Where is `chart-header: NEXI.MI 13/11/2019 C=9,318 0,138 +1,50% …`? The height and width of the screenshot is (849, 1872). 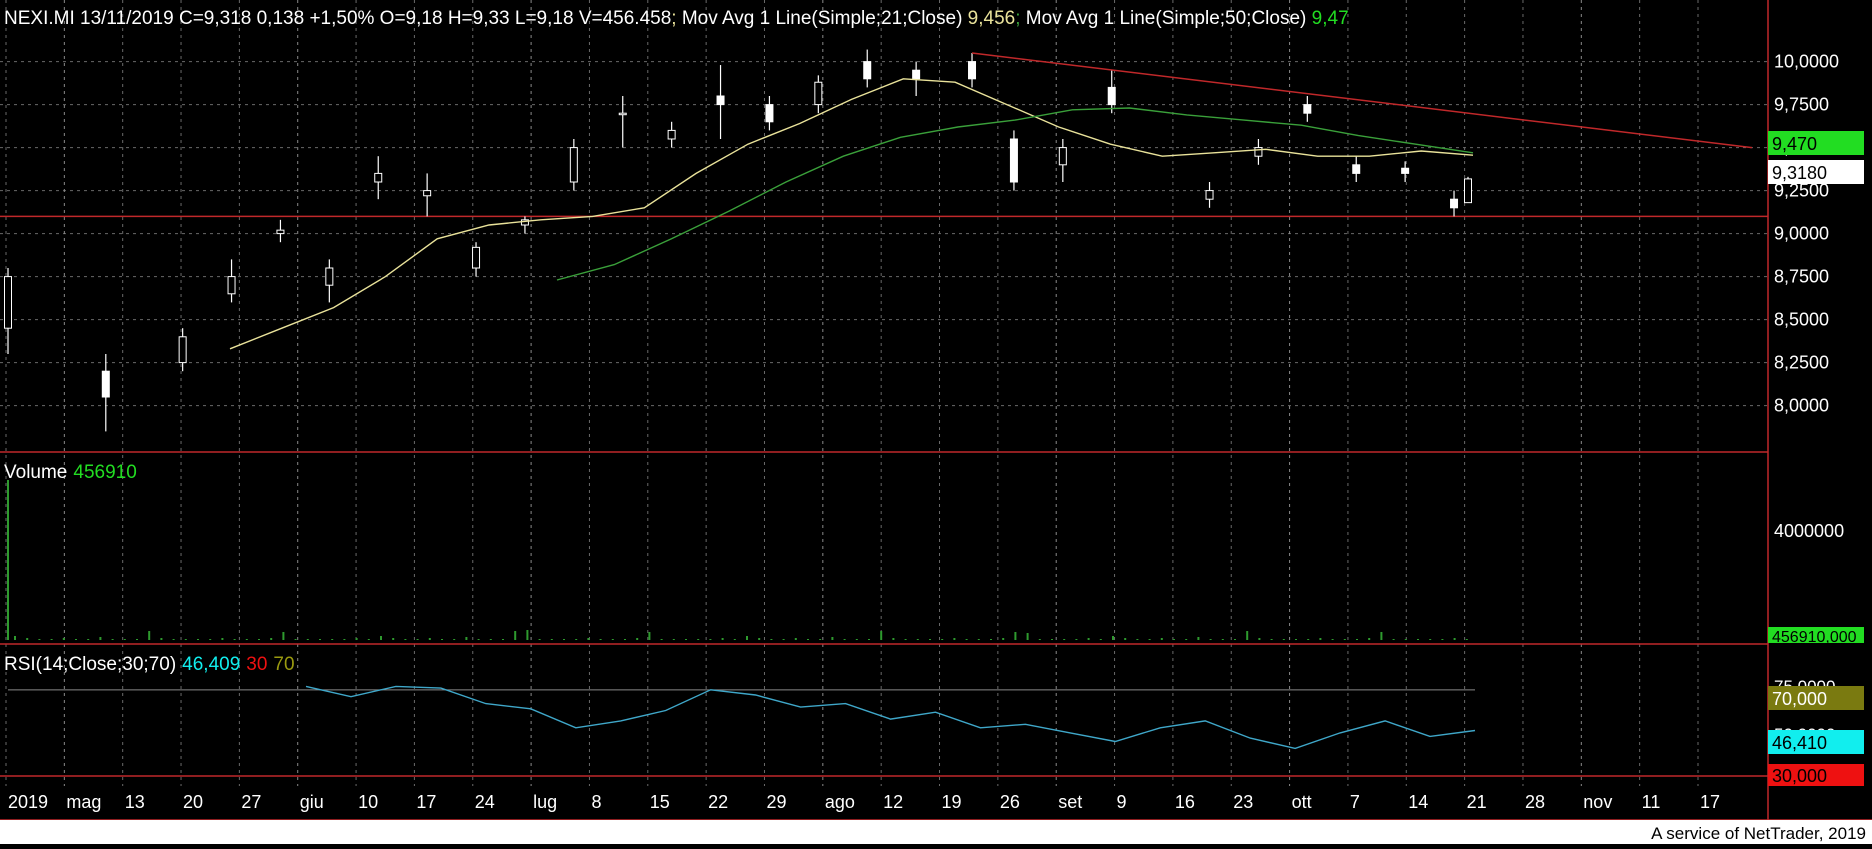
chart-header: NEXI.MI 13/11/2019 C=9,318 0,138 +1,50% … is located at coordinates (676, 18).